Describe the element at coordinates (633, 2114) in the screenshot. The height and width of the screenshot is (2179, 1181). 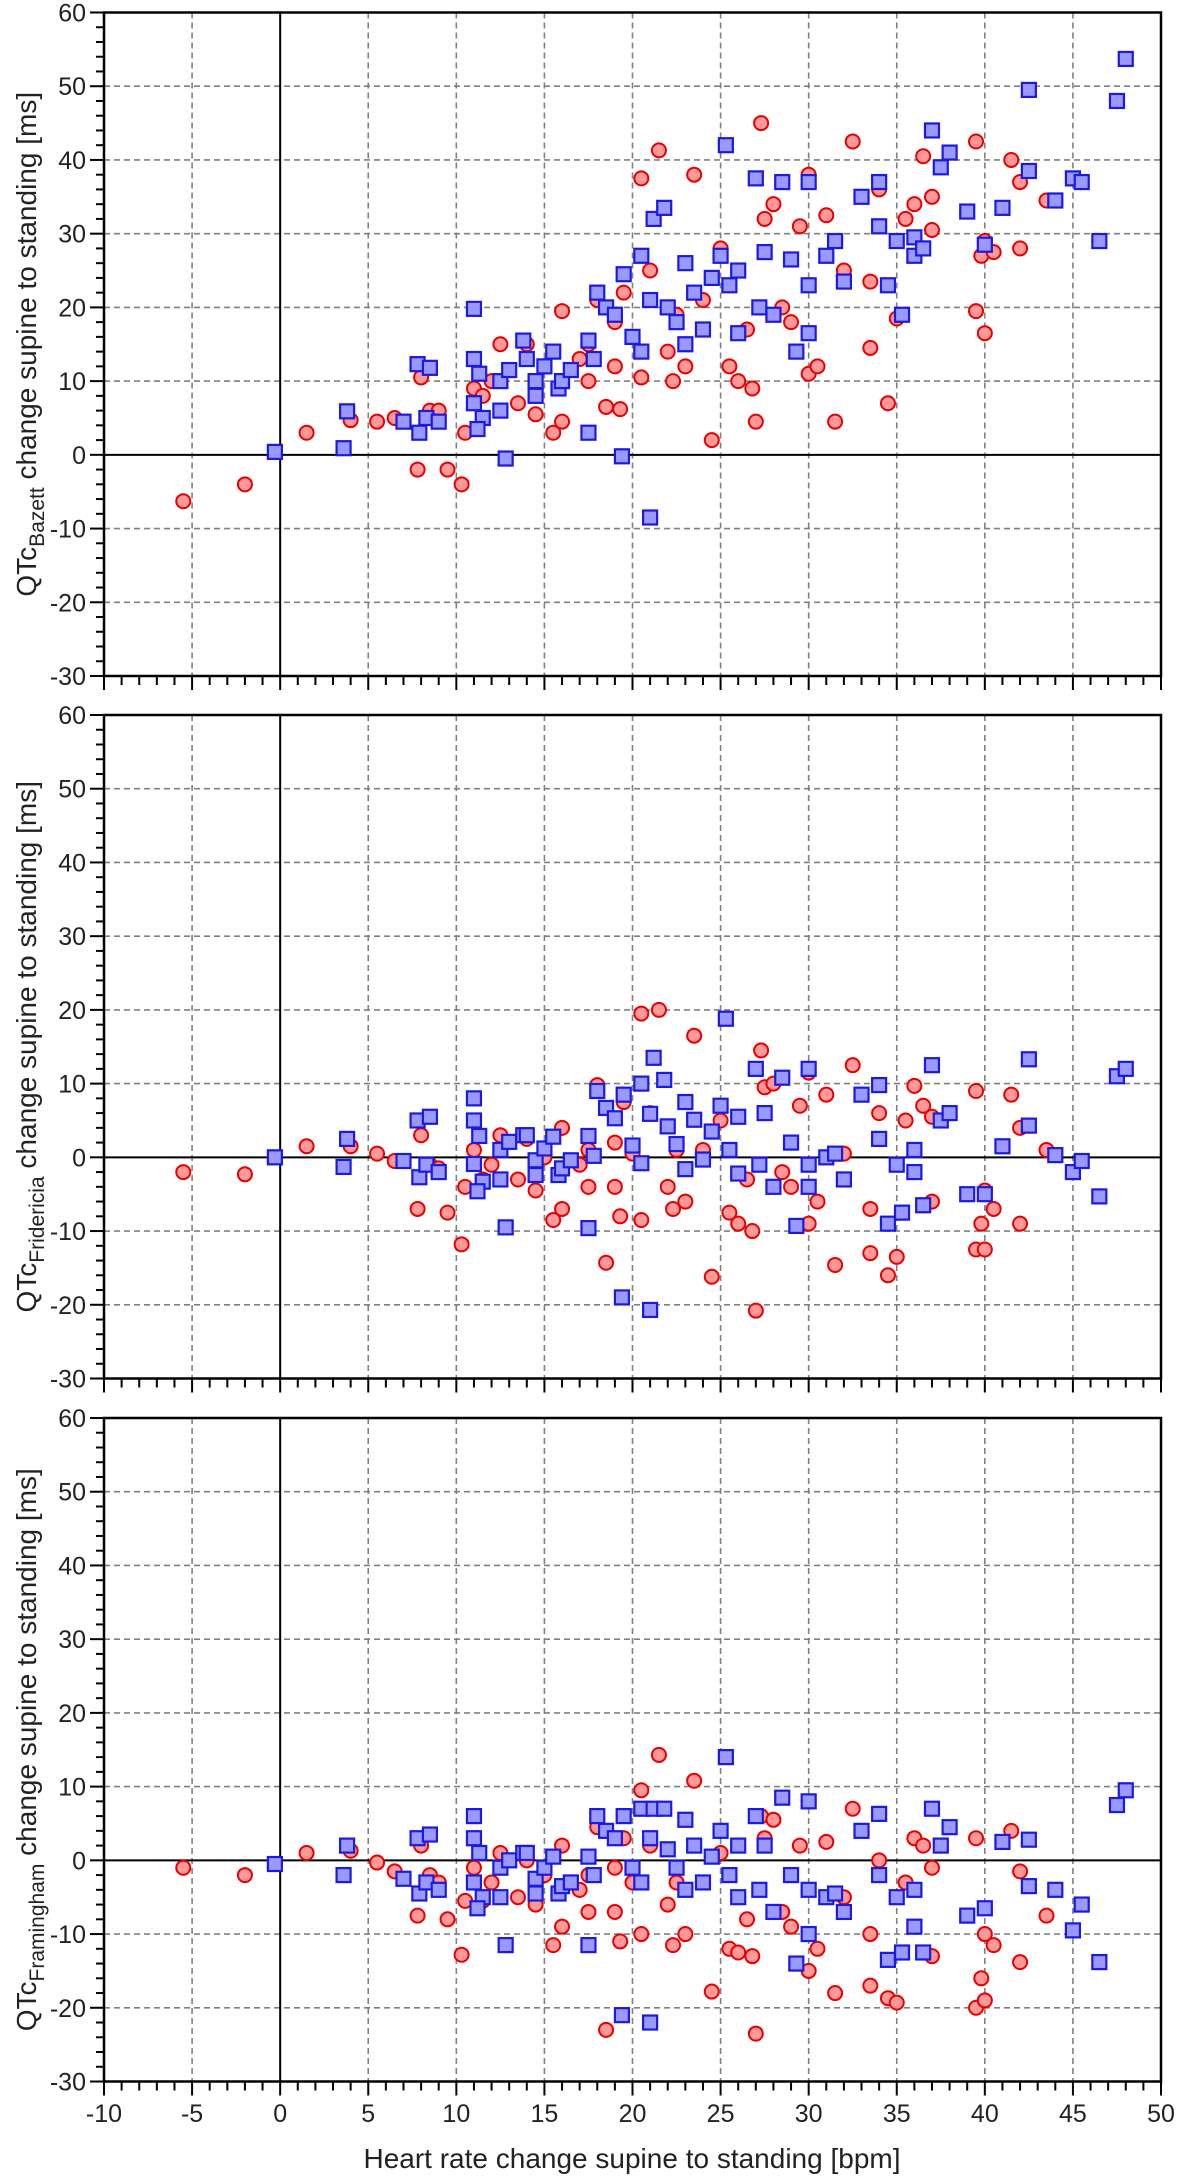
I see `x-tick-label: 20` at that location.